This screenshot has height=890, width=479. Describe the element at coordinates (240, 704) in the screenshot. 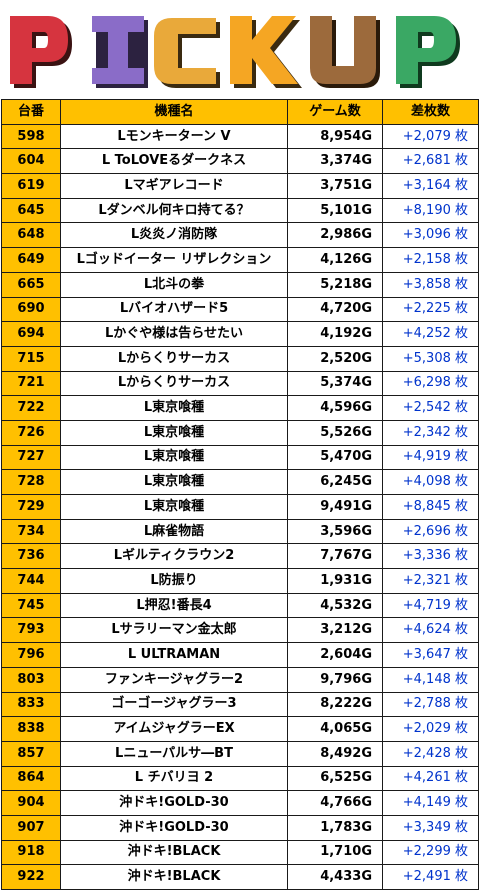

I see `table-row: 833 ゴーゴージャグラー3 8,222G +2,788 枚` at that location.